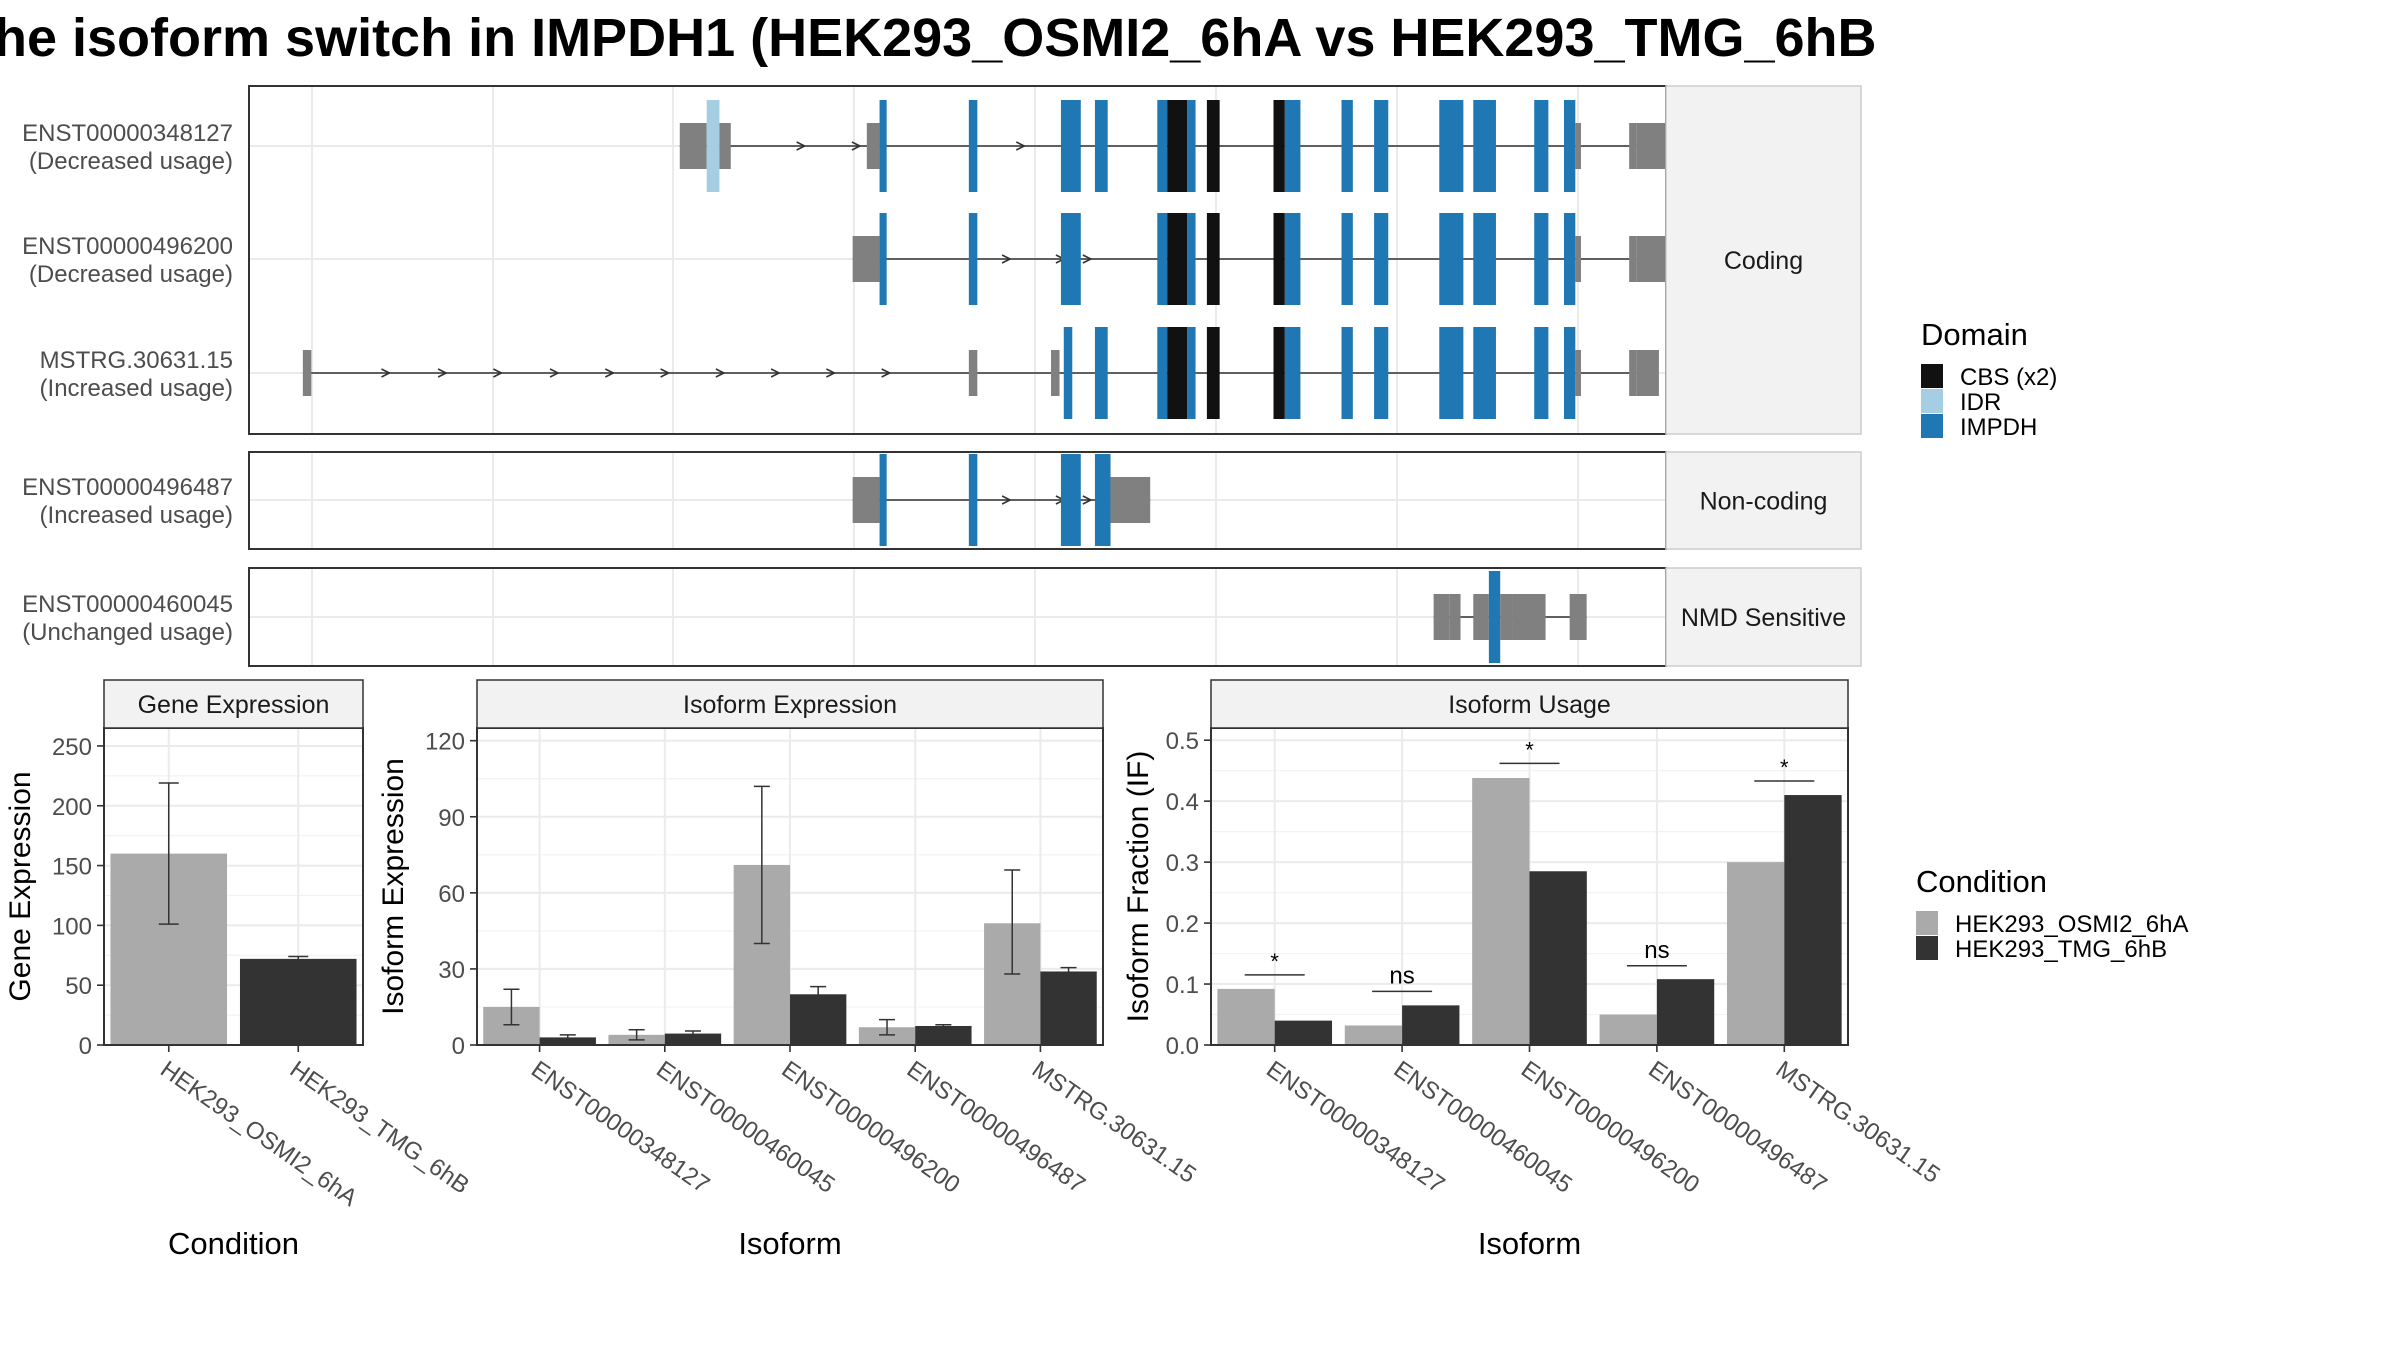  Describe the element at coordinates (233, 1243) in the screenshot. I see `x-axis-label: Condition` at that location.